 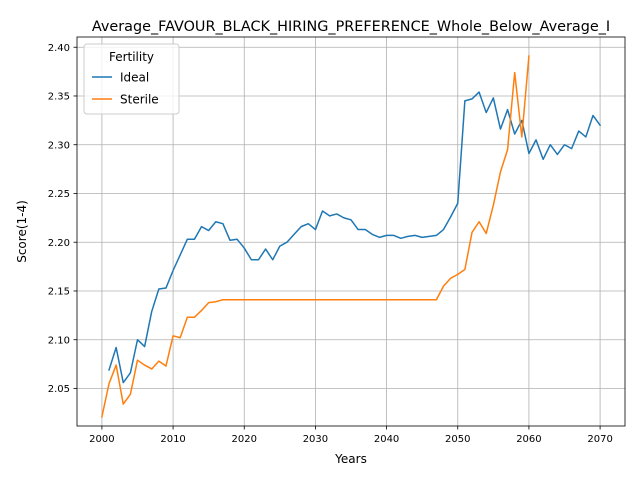 I want to click on x-tick-label: 2030, so click(x=315, y=439).